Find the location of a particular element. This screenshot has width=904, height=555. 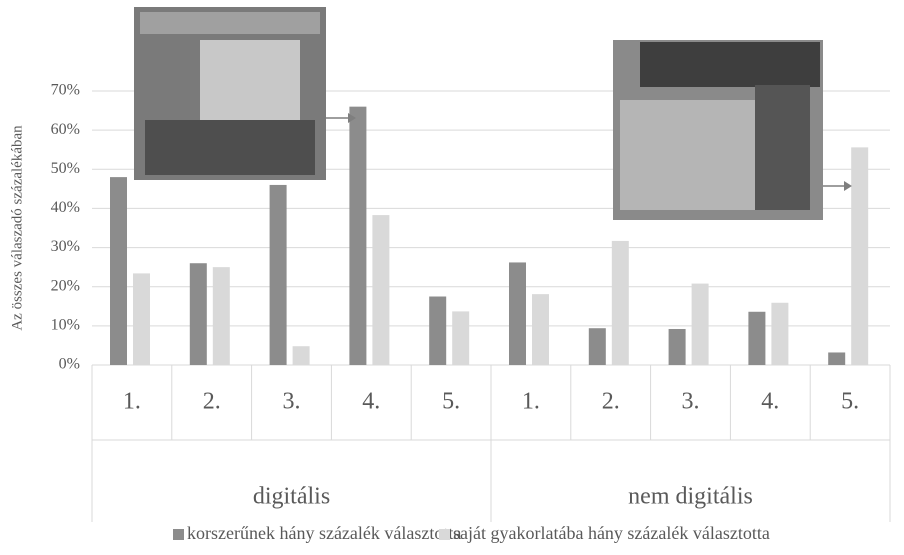

y-tick-label: 70% is located at coordinates (65, 90).